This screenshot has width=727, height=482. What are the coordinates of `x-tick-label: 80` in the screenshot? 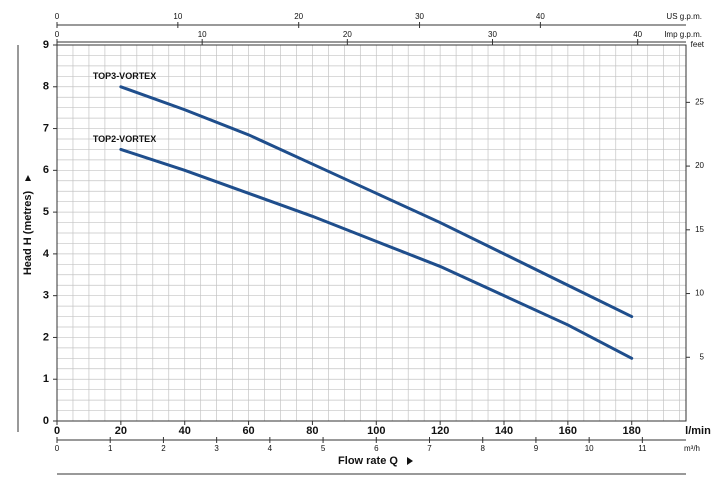 It's located at (312, 431).